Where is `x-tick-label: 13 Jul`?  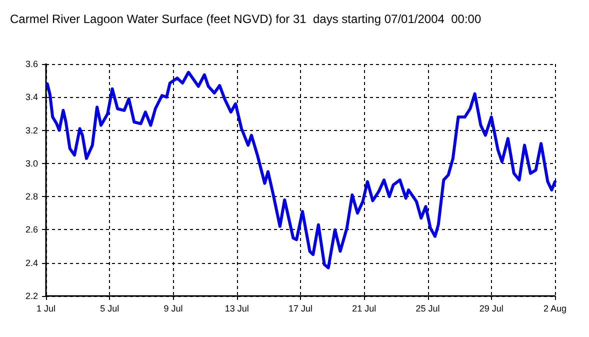
x-tick-label: 13 Jul is located at coordinates (236, 309).